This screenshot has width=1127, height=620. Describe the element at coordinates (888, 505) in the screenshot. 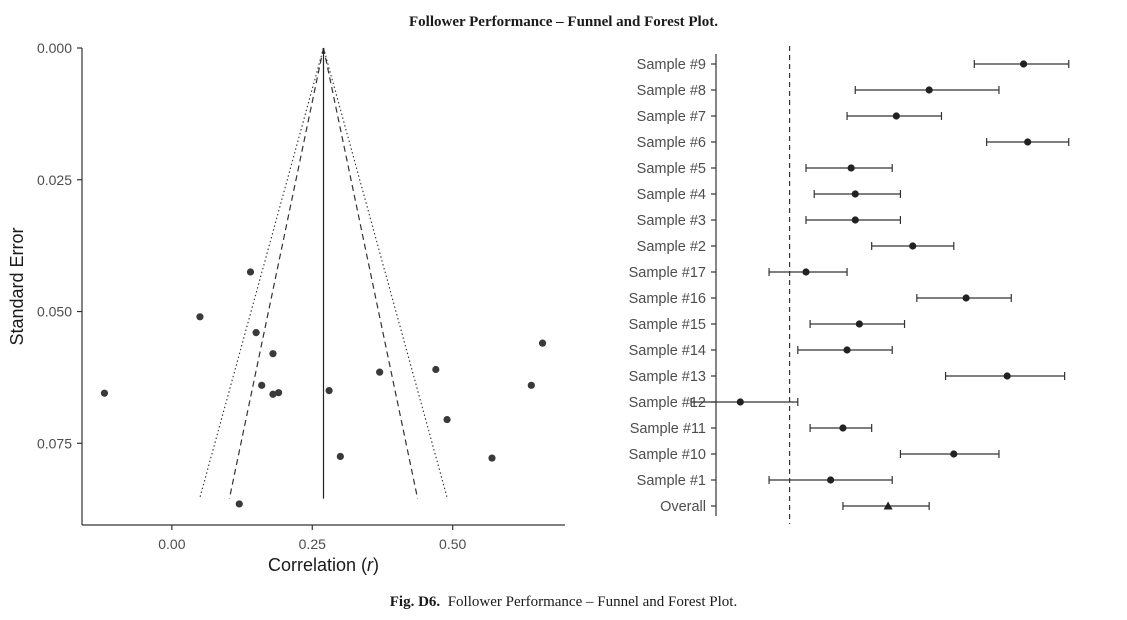

I see `forest-overall-marker` at that location.